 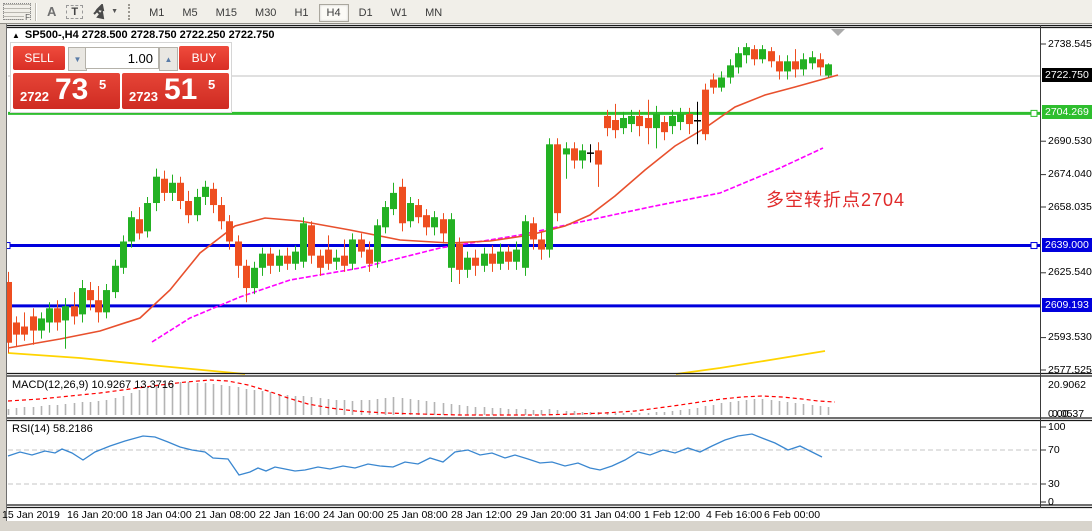 I want to click on buy-button: BUY, so click(x=204, y=58).